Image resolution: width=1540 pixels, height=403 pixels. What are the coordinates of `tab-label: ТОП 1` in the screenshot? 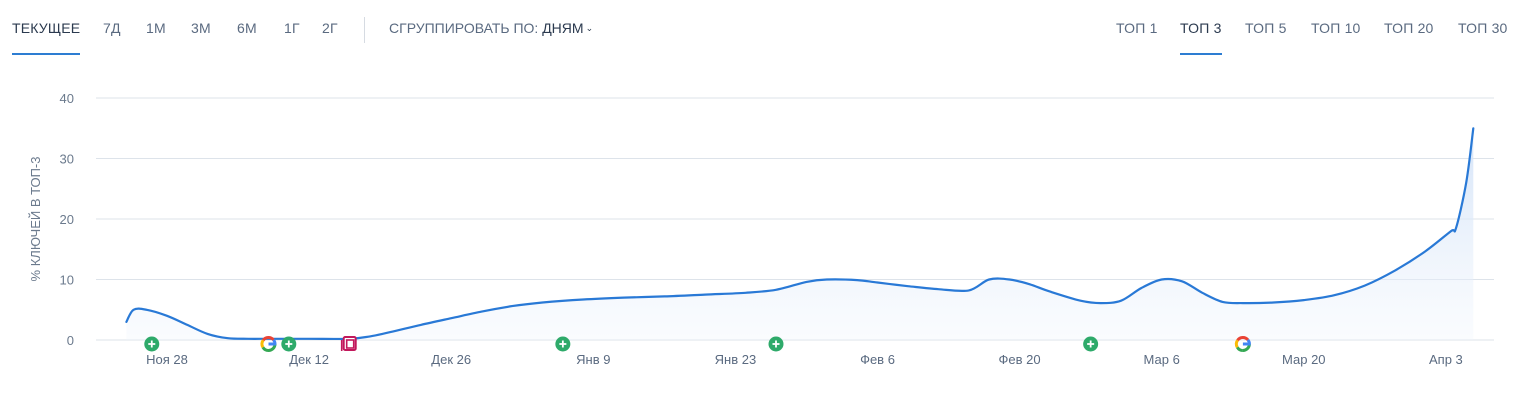 It's located at (1137, 28).